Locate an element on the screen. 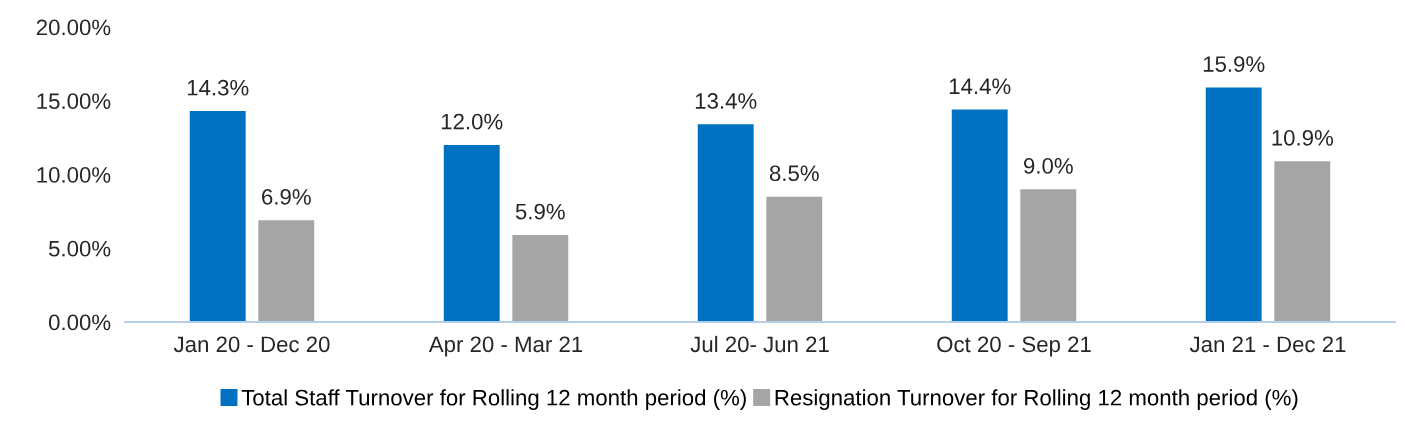 The height and width of the screenshot is (421, 1405). data-label: 8.5% is located at coordinates (794, 173).